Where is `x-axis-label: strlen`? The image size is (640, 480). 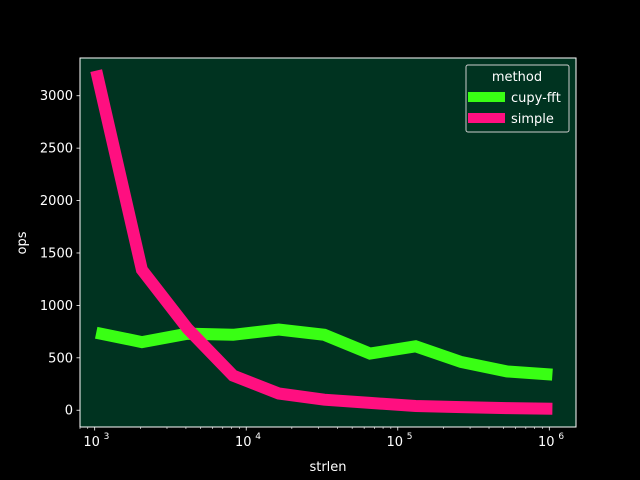 x-axis-label: strlen is located at coordinates (327, 467).